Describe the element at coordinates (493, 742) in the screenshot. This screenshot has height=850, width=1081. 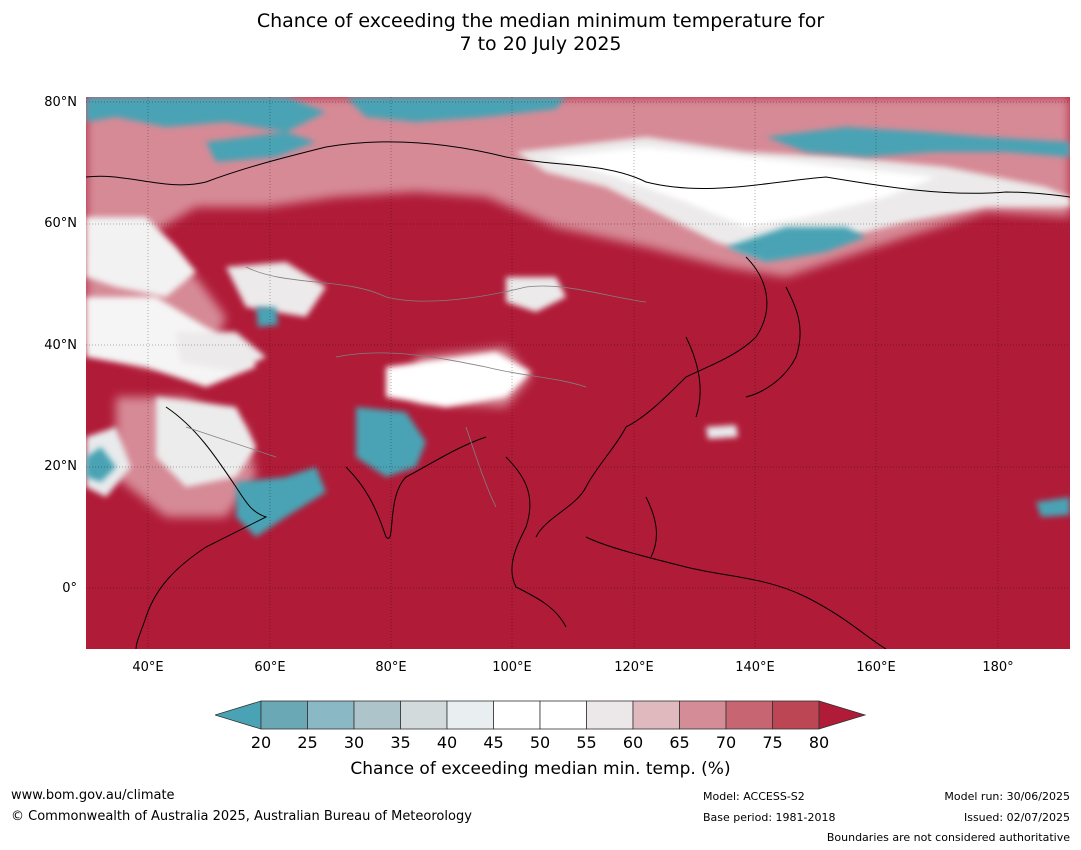
I see `colorbar-tick-label: 45` at that location.